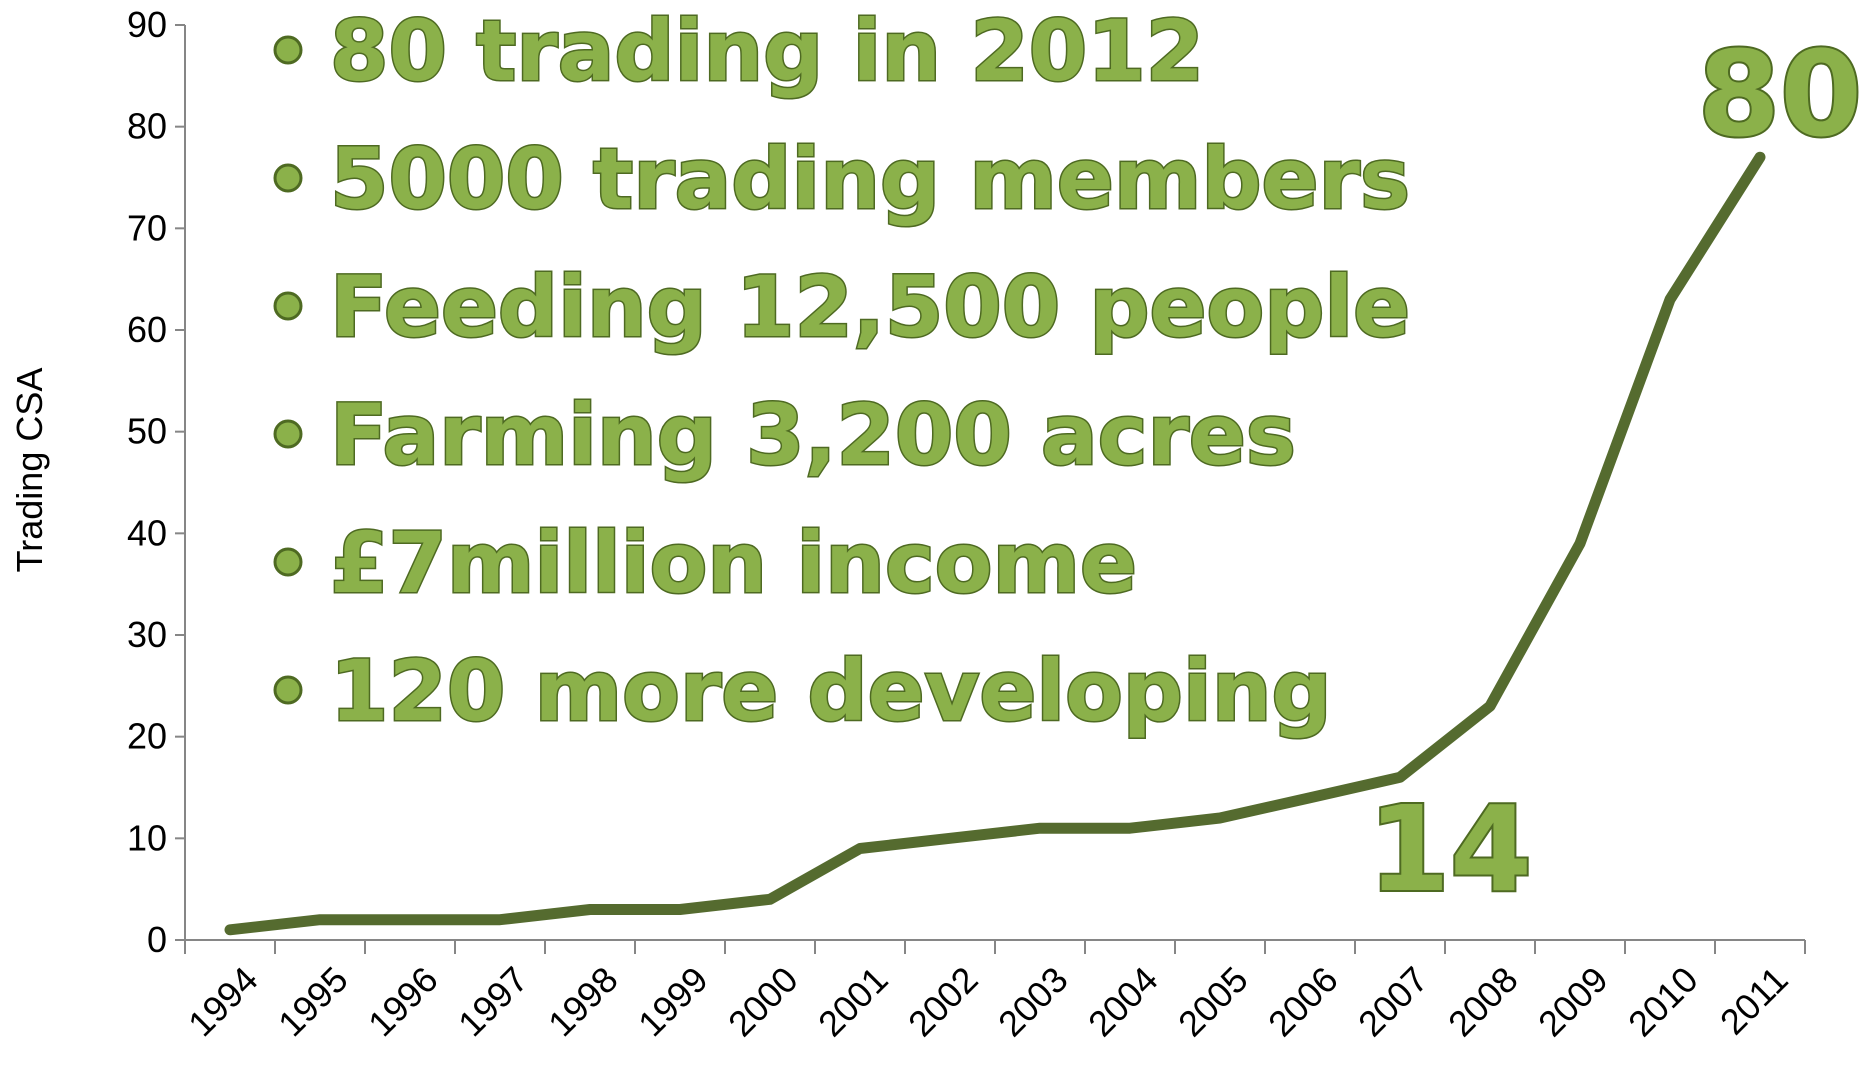 This screenshot has height=1071, width=1870. Describe the element at coordinates (403, 1002) in the screenshot. I see `x-tick-label: 1996` at that location.